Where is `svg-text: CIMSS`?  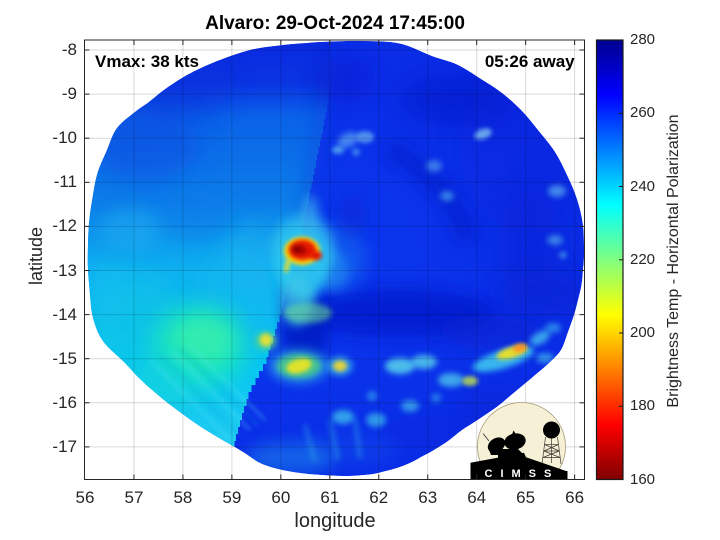
svg-text: CIMSS is located at coordinates (522, 474).